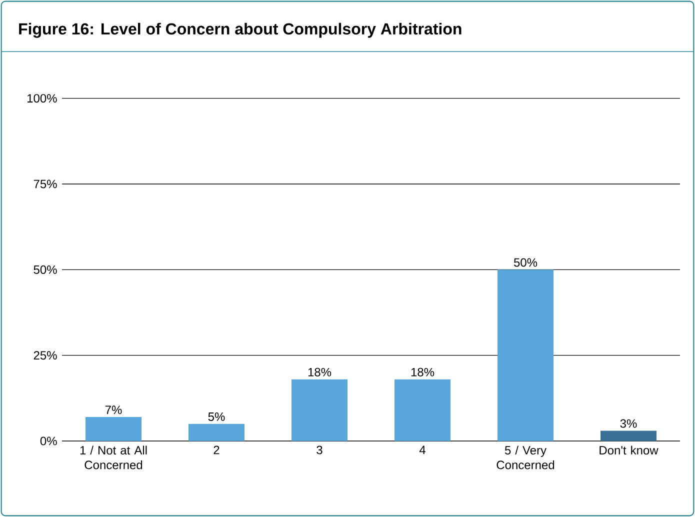 The height and width of the screenshot is (517, 695). Describe the element at coordinates (45, 355) in the screenshot. I see `y-tick-label: 25%` at that location.